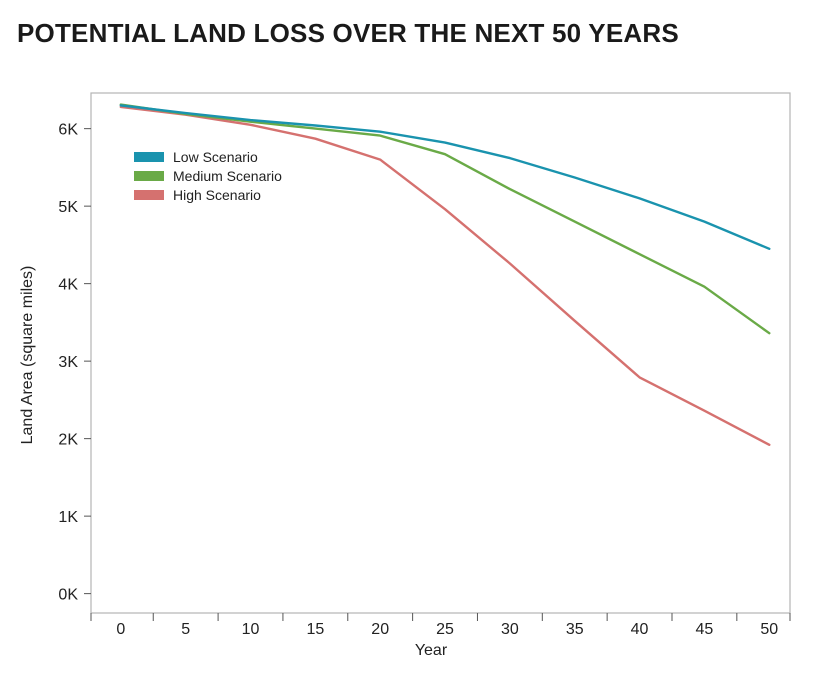 The image size is (821, 677). I want to click on y-tick-label: 4K, so click(68, 285).